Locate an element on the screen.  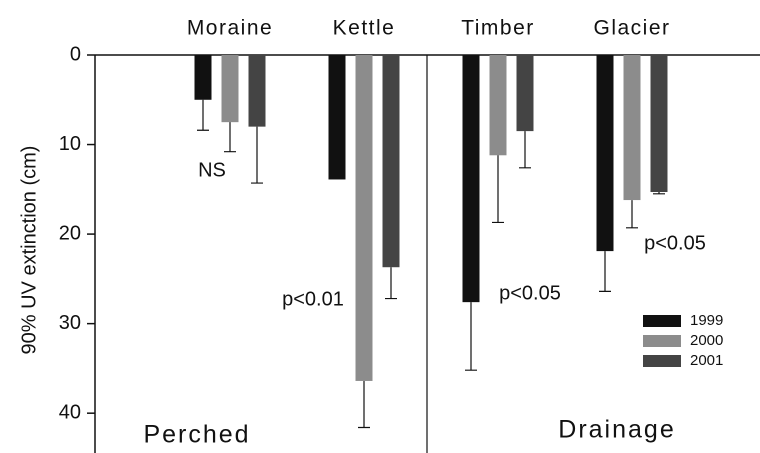
y-tick-label: 30 is located at coordinates (70, 323).